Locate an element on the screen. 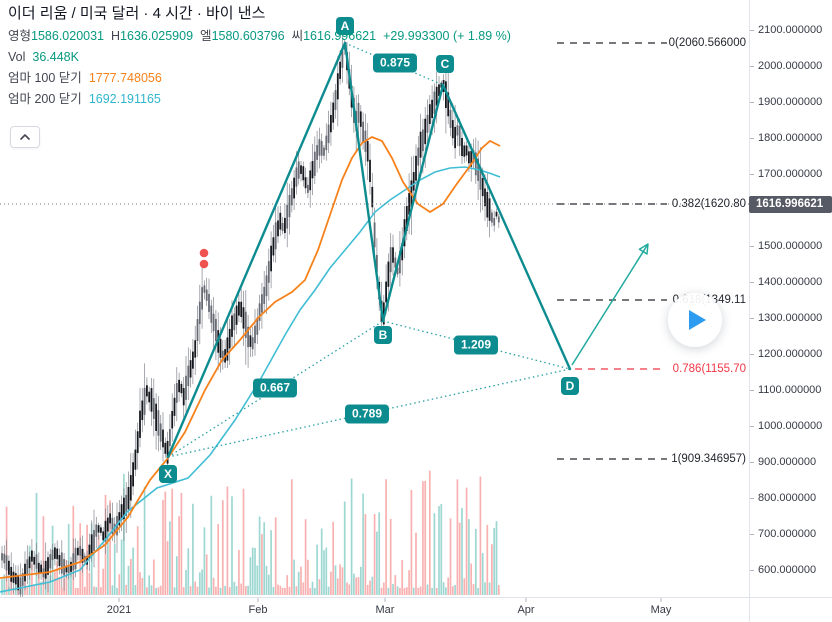 Image resolution: width=832 pixels, height=622 pixels. ma100-label: 엄마 100 닫기 is located at coordinates (45, 78).